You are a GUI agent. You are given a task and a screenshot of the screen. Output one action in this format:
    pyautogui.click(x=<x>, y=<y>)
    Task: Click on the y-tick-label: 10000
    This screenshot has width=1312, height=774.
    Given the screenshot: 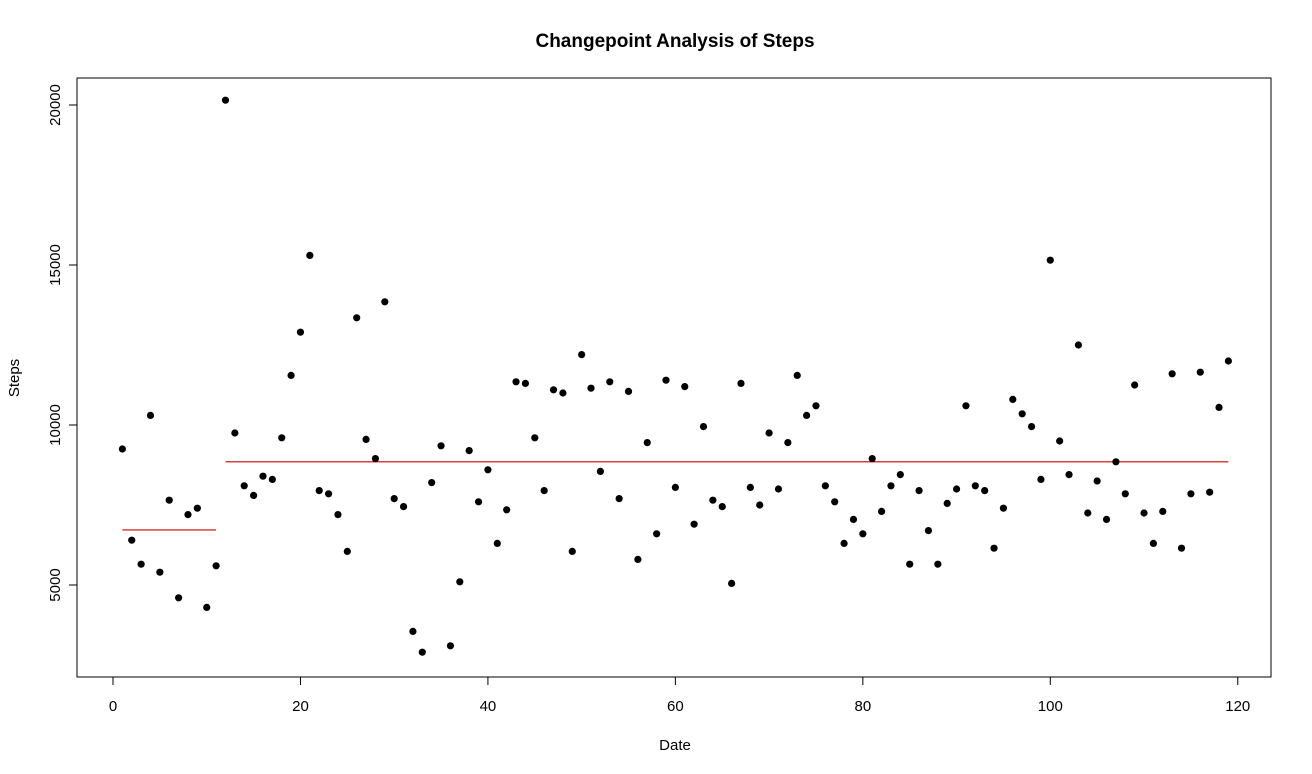 What is the action you would take?
    pyautogui.click(x=55, y=425)
    